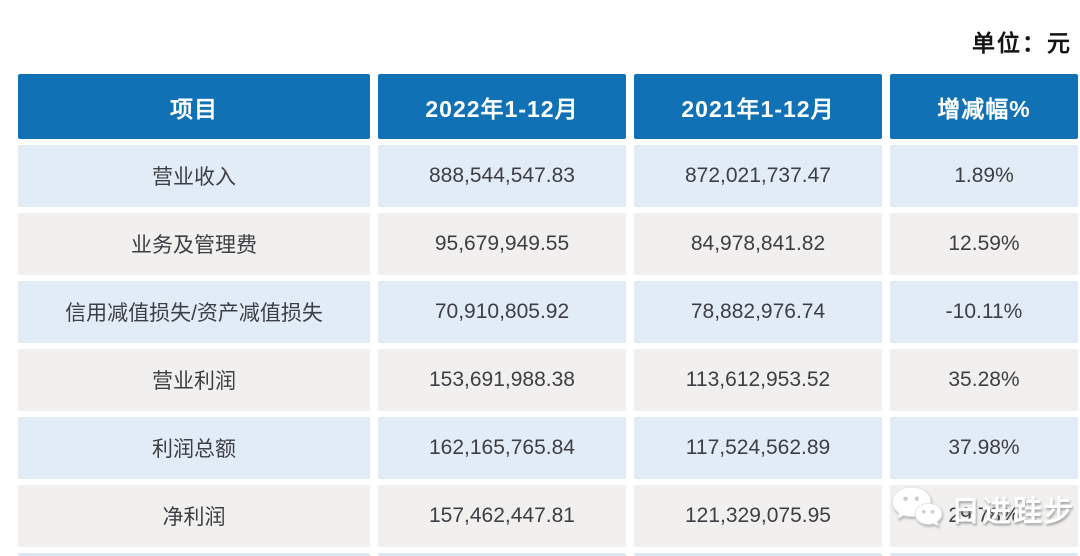  What do you see at coordinates (984, 244) in the screenshot?
I see `cell-change: 12.59%` at bounding box center [984, 244].